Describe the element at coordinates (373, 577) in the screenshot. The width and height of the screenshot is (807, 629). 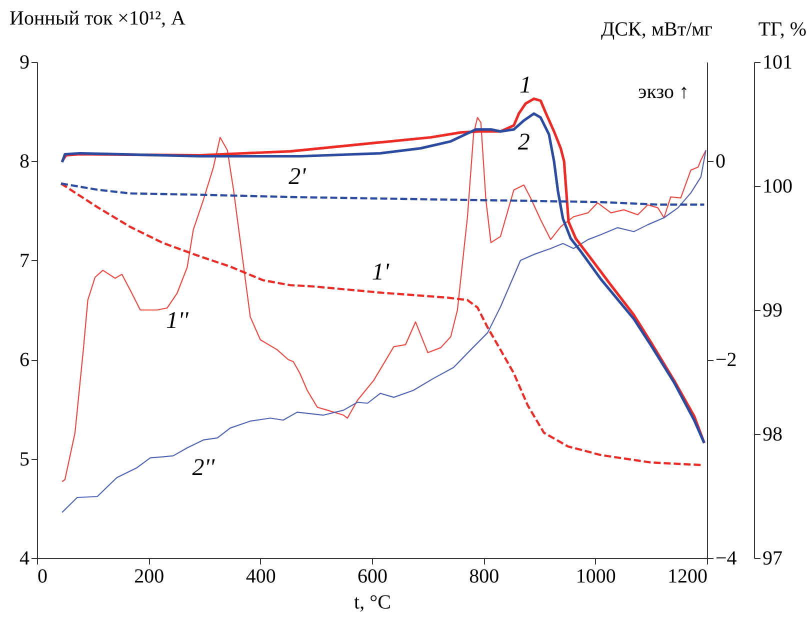
I see `x-tick-label: 600` at that location.